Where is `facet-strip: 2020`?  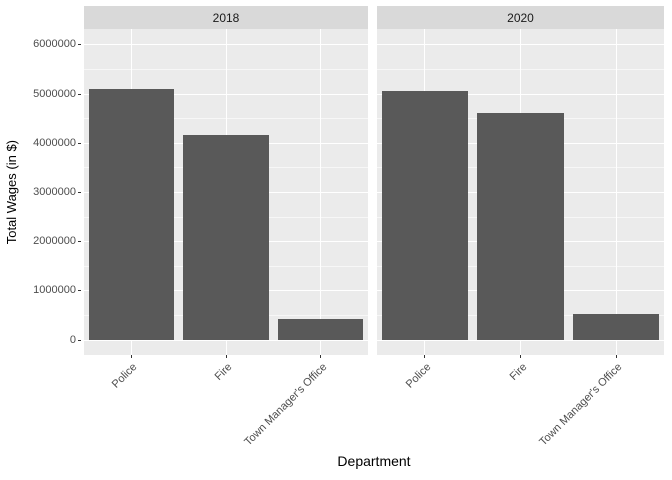 facet-strip: 2020 is located at coordinates (520, 17).